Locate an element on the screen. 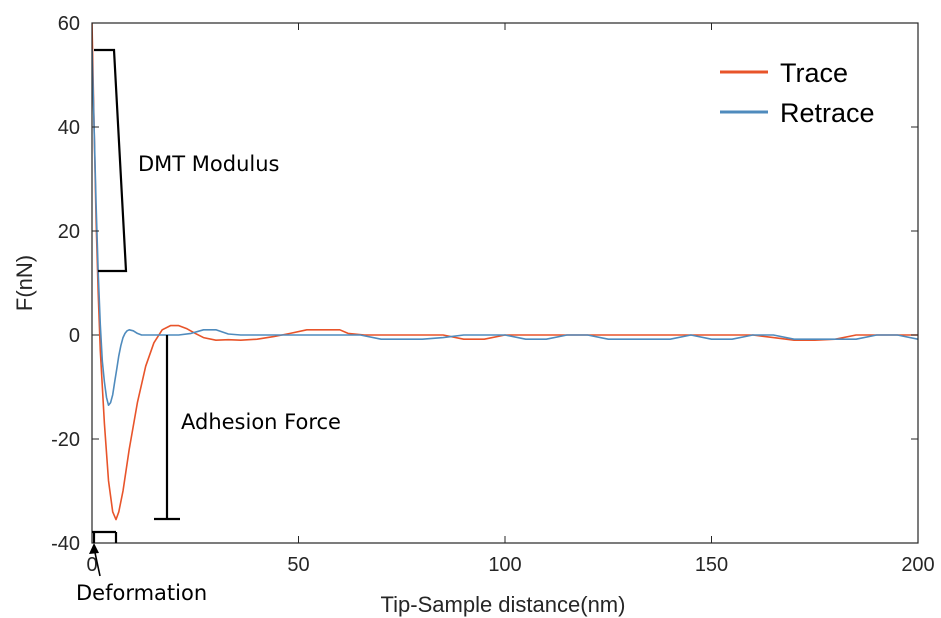  annotation-deformation: Deformation is located at coordinates (141, 593).